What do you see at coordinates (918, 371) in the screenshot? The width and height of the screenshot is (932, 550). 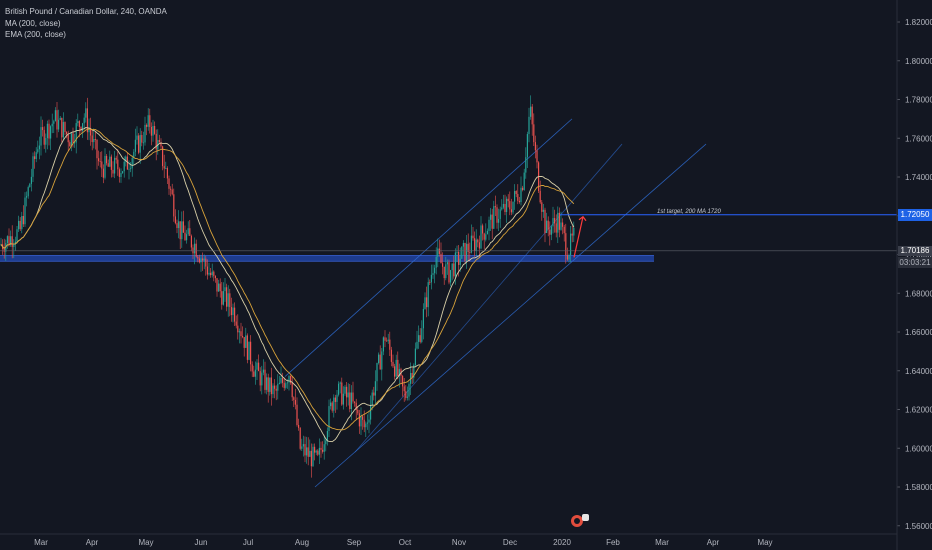 I see `y-tick-label: 1.64000` at bounding box center [918, 371].